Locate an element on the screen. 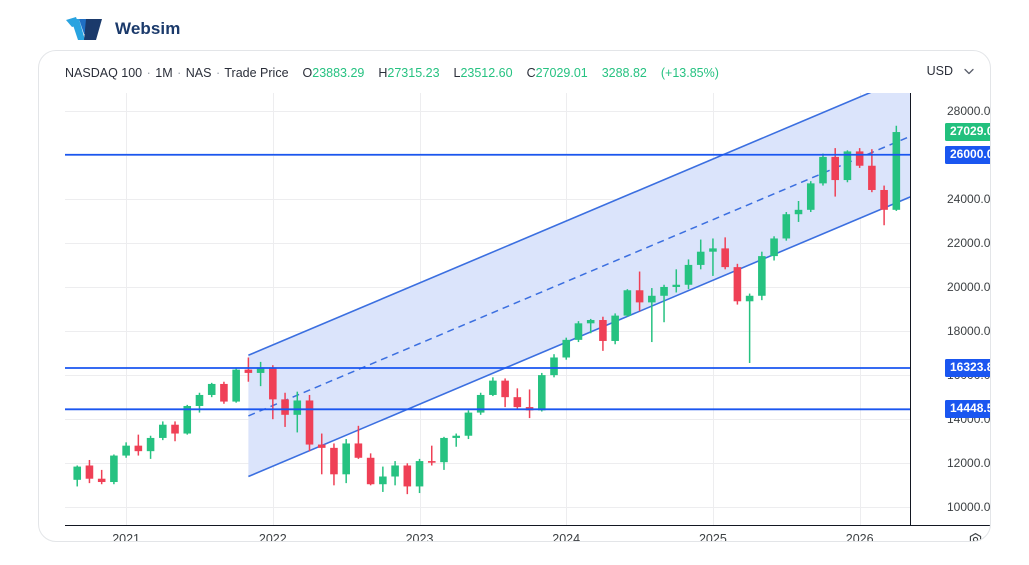 The height and width of the screenshot is (565, 1029). legend-interval: 1M is located at coordinates (164, 73).